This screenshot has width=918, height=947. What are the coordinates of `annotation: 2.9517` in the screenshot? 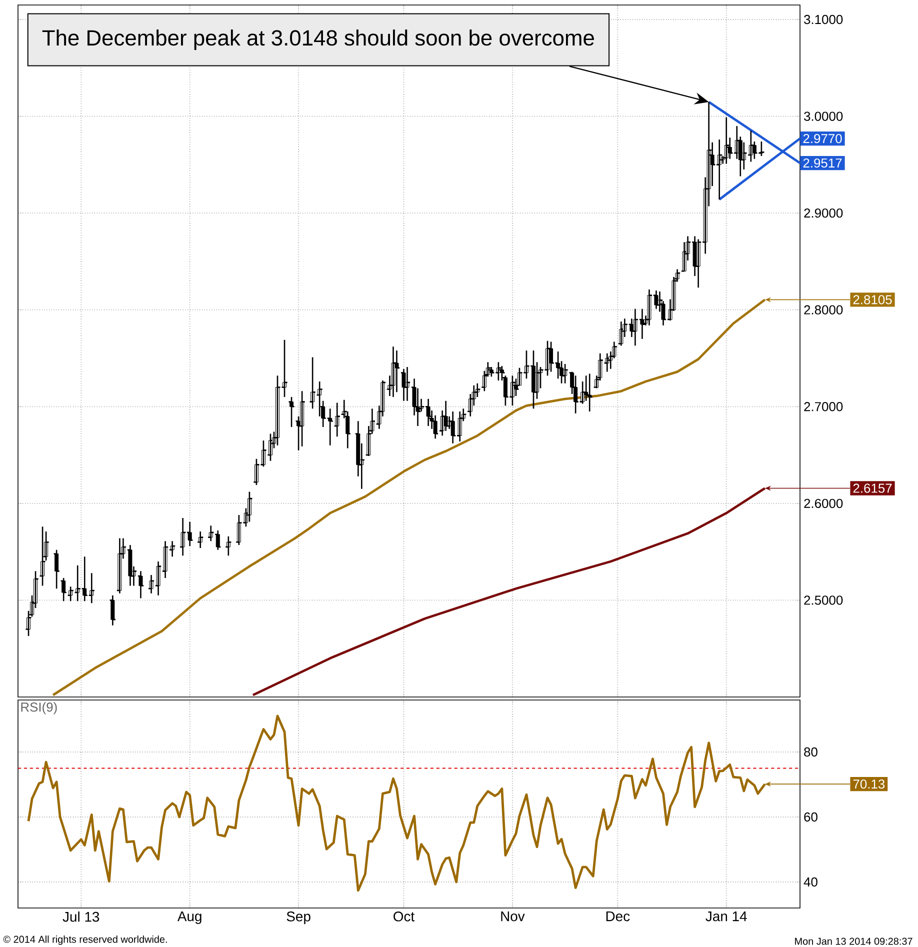 It's located at (822, 163).